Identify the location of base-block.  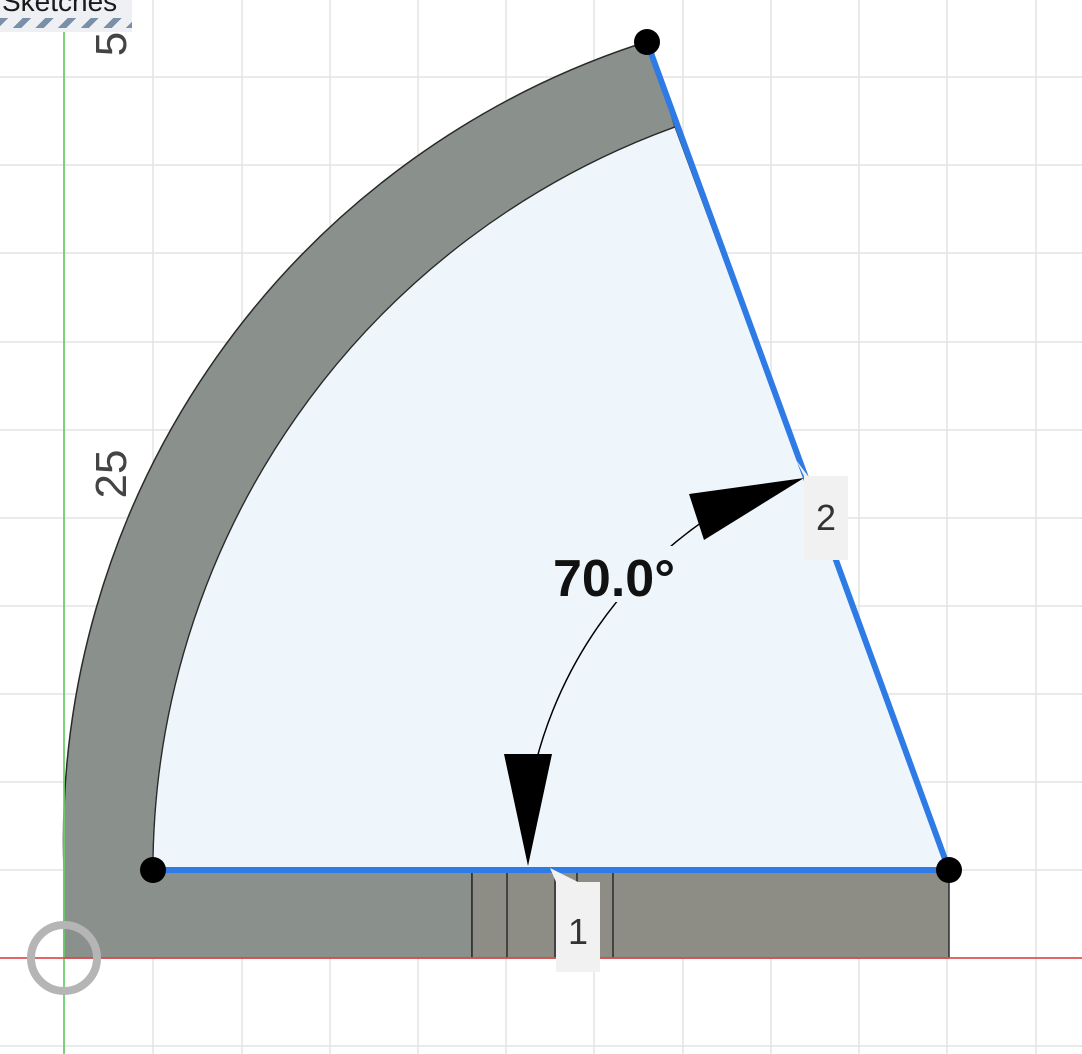
(710, 914).